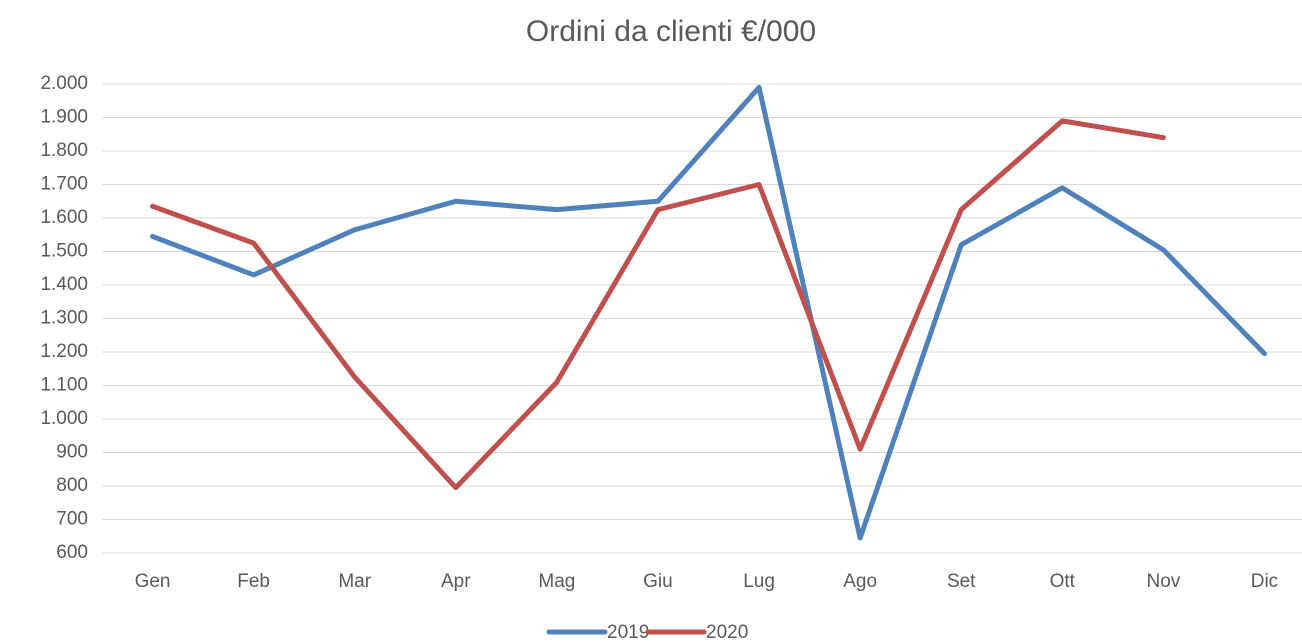 This screenshot has height=644, width=1302. Describe the element at coordinates (556, 581) in the screenshot. I see `x-tick-label: Mag` at that location.